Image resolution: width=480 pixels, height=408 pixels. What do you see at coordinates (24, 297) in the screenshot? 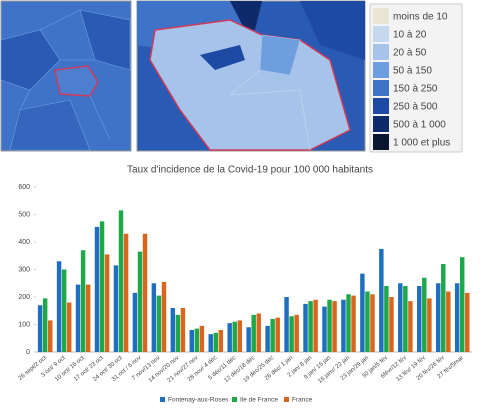
I see `y-tick-label: 200` at bounding box center [24, 297].